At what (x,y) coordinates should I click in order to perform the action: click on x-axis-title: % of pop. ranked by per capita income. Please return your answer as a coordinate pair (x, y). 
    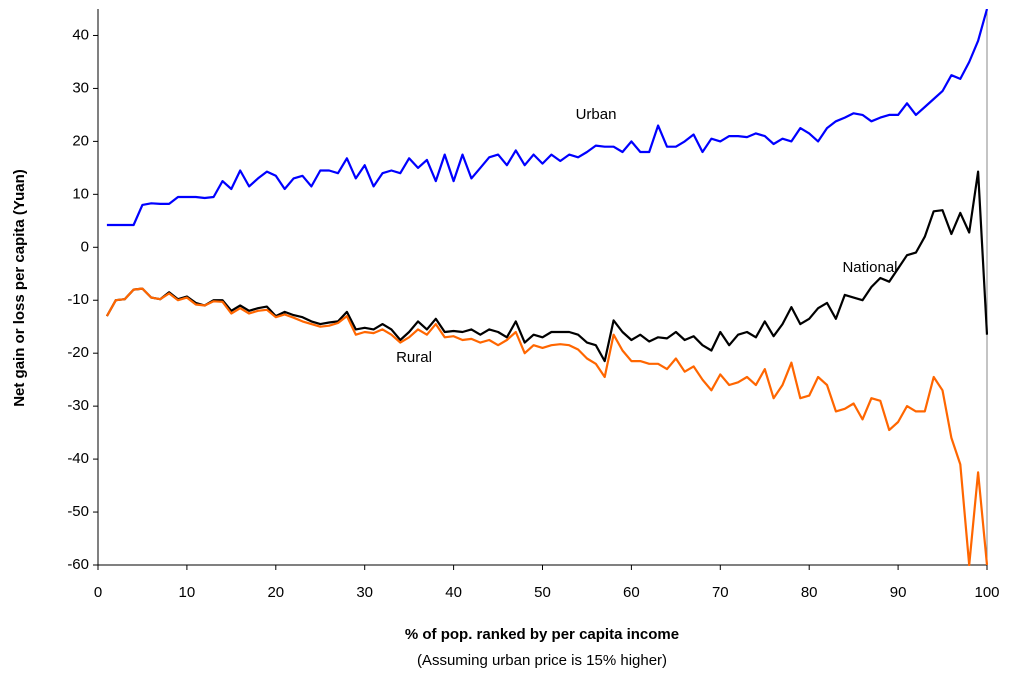
    Looking at the image, I should click on (542, 634).